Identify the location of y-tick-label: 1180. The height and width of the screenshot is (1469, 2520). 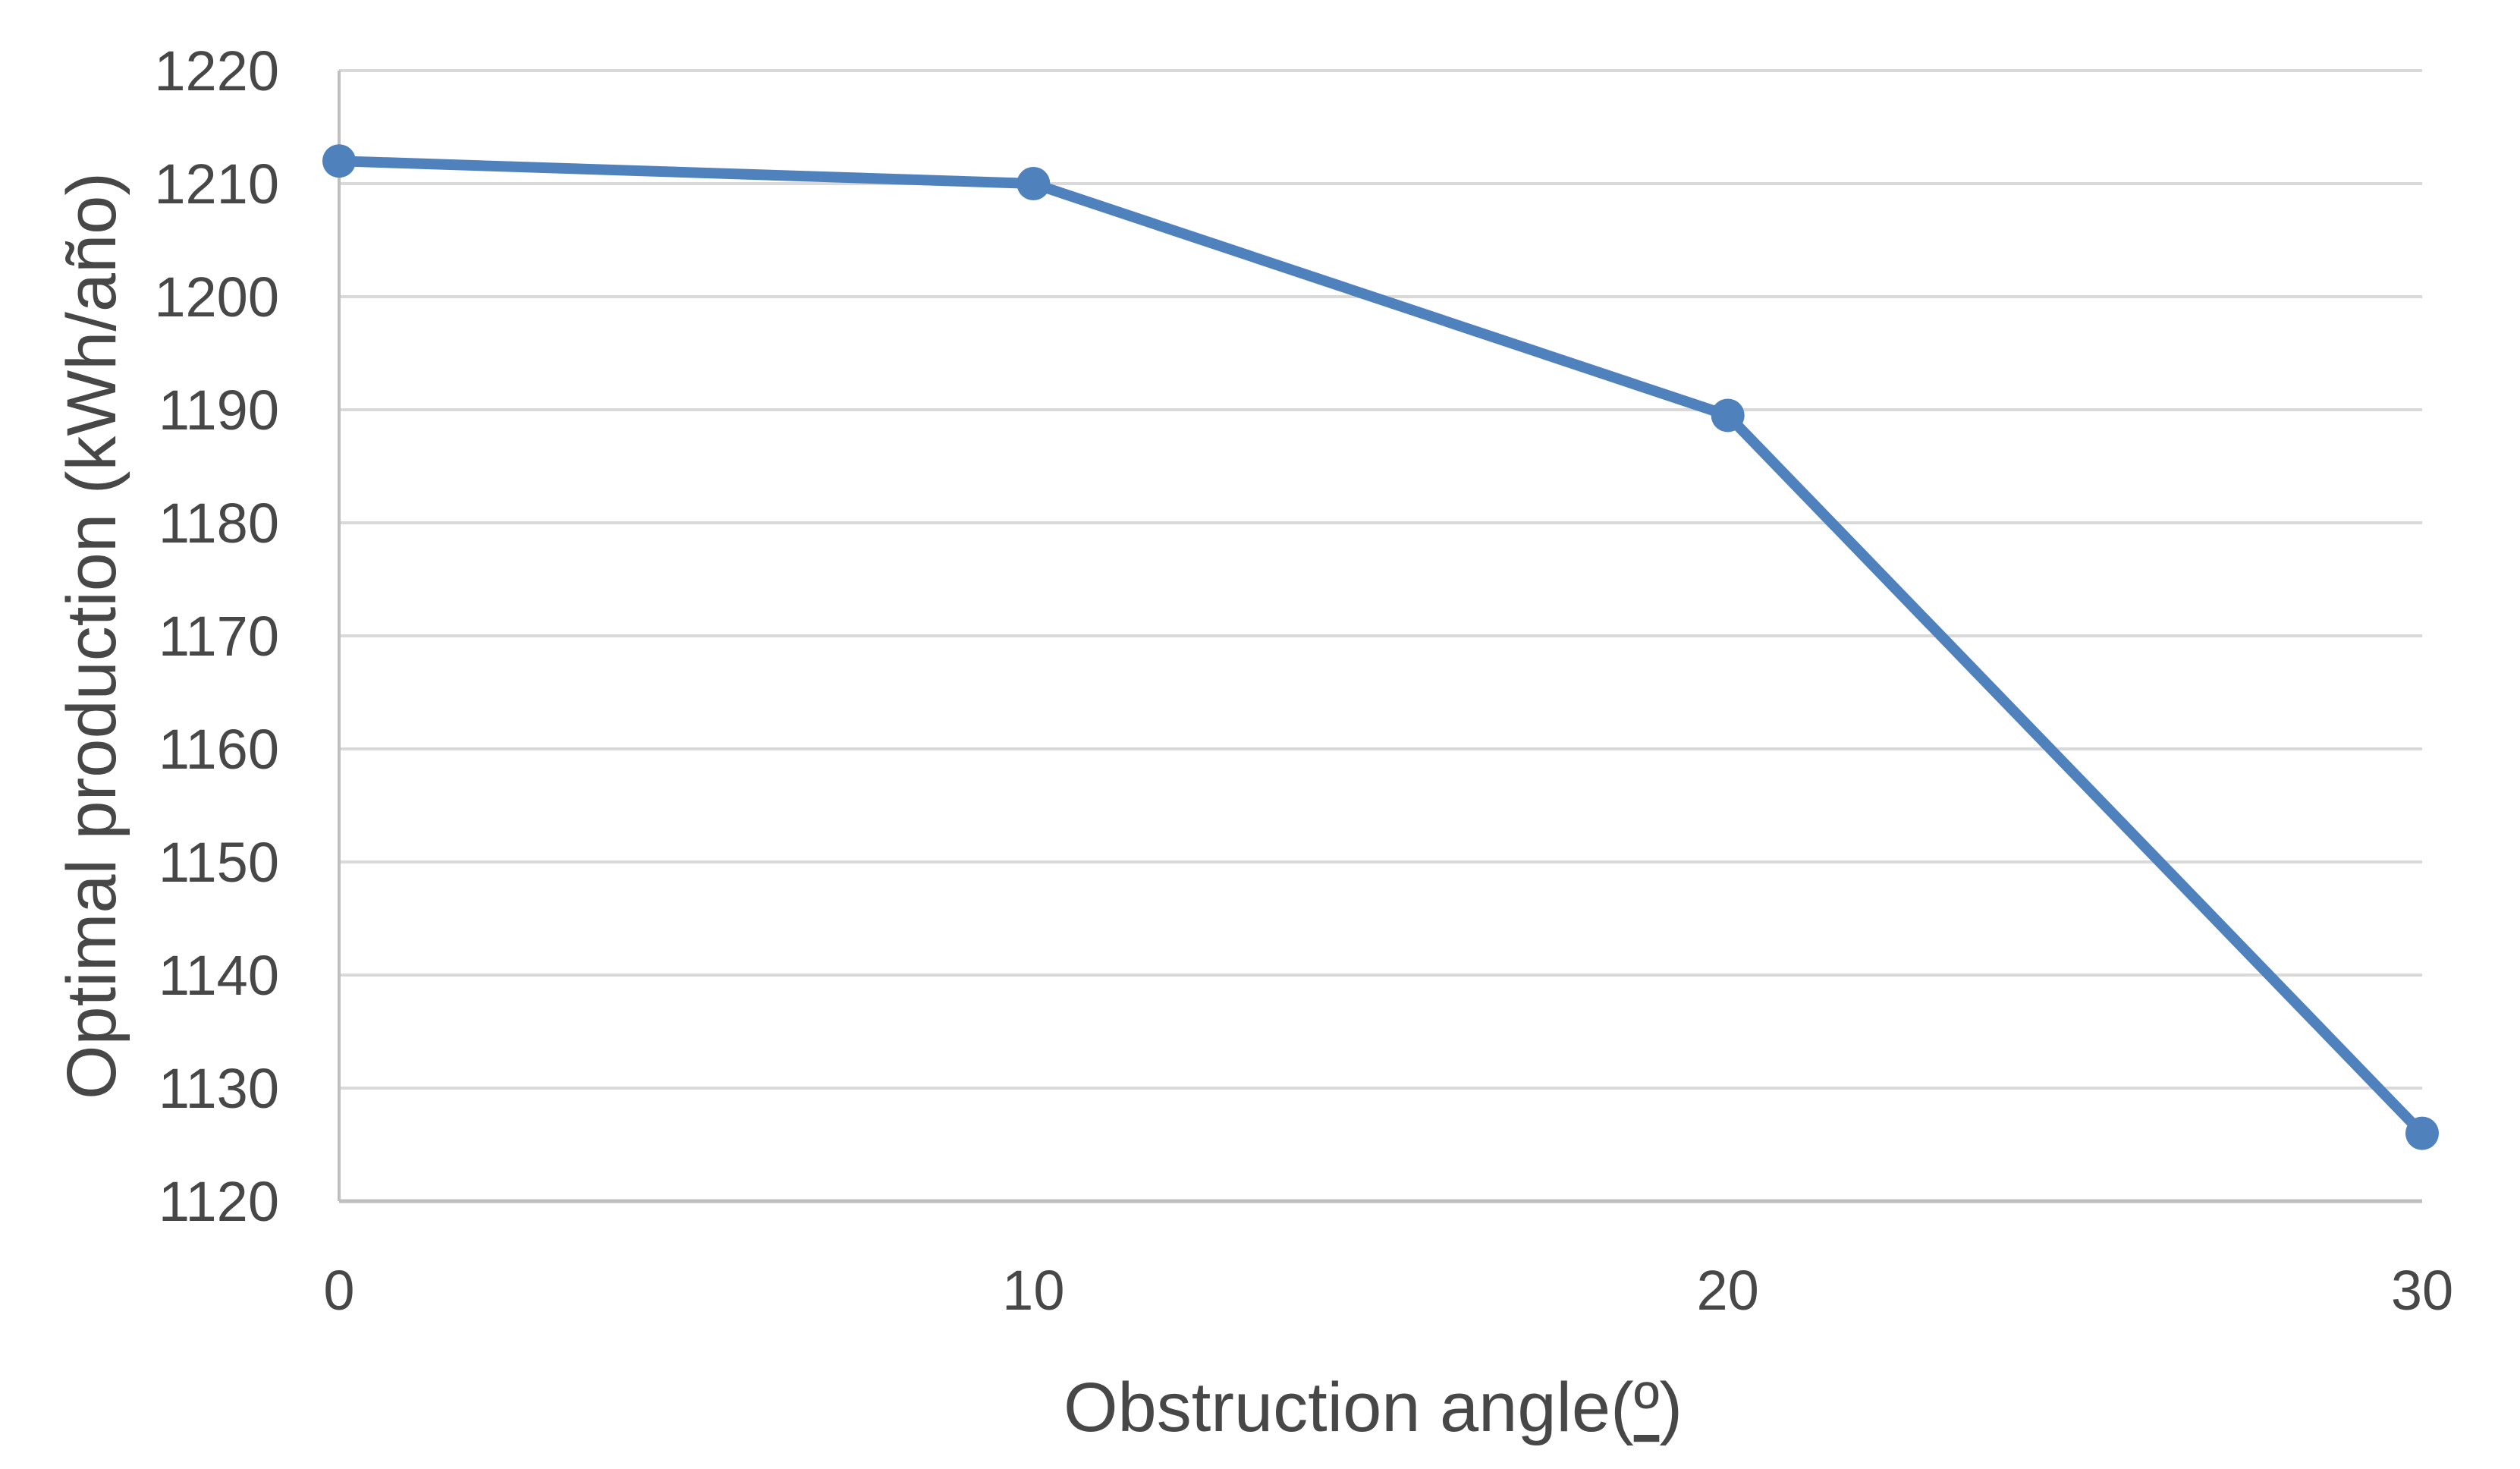
(219, 523).